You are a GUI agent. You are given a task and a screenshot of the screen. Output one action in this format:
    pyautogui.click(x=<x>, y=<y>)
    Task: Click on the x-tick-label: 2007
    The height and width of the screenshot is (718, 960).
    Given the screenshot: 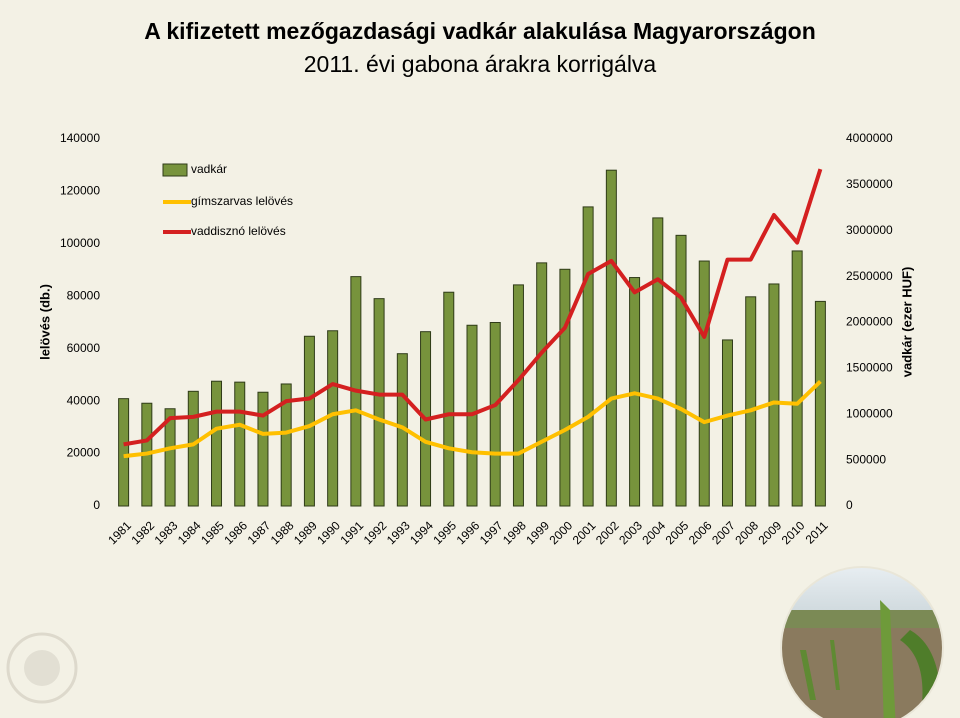 What is the action you would take?
    pyautogui.click(x=723, y=532)
    